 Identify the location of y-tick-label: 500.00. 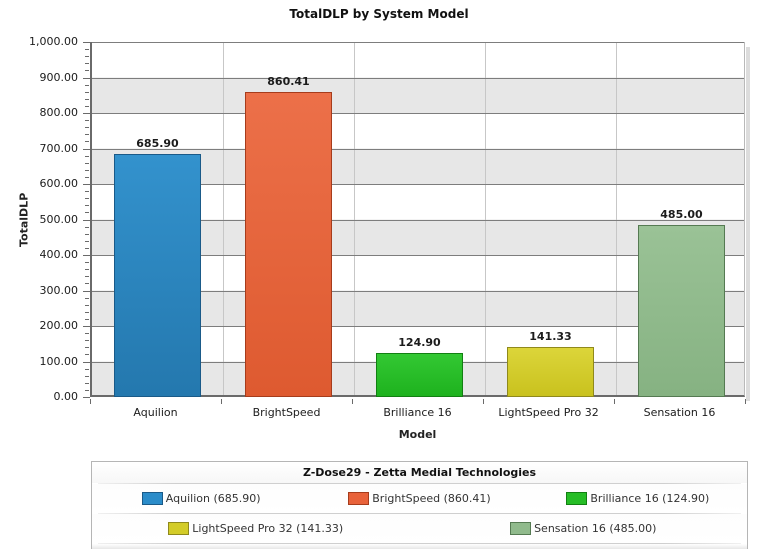
(59, 219).